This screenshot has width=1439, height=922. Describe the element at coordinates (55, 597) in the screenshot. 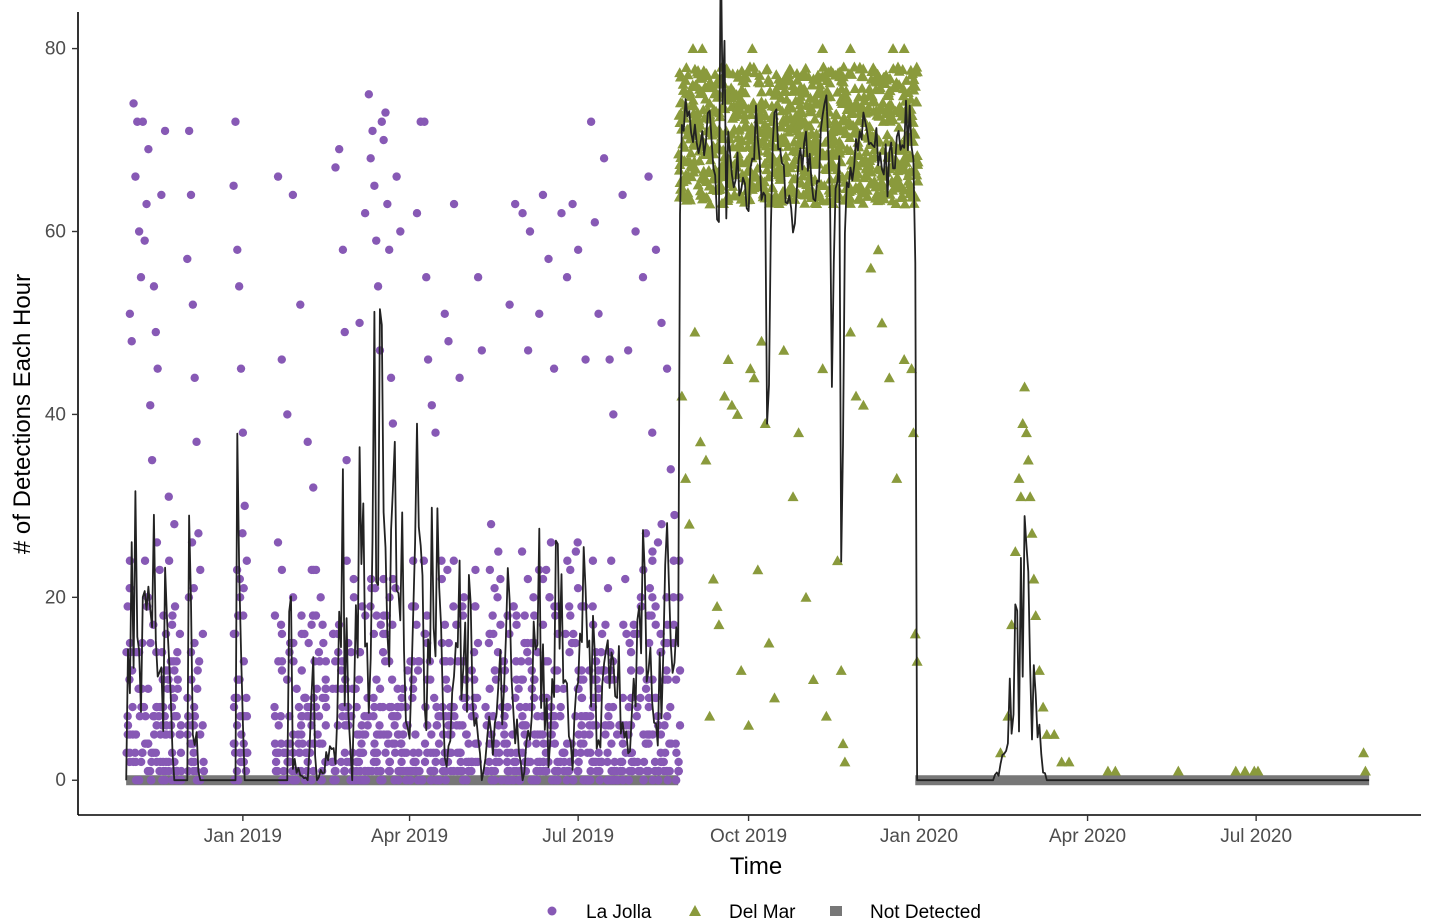

I see `y-tick-label: 20` at that location.